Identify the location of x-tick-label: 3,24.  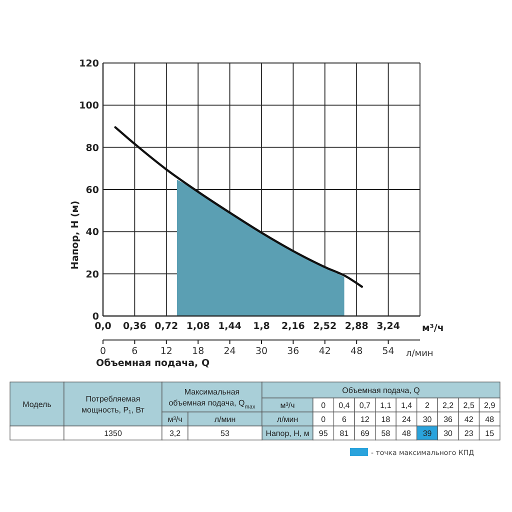
(388, 326).